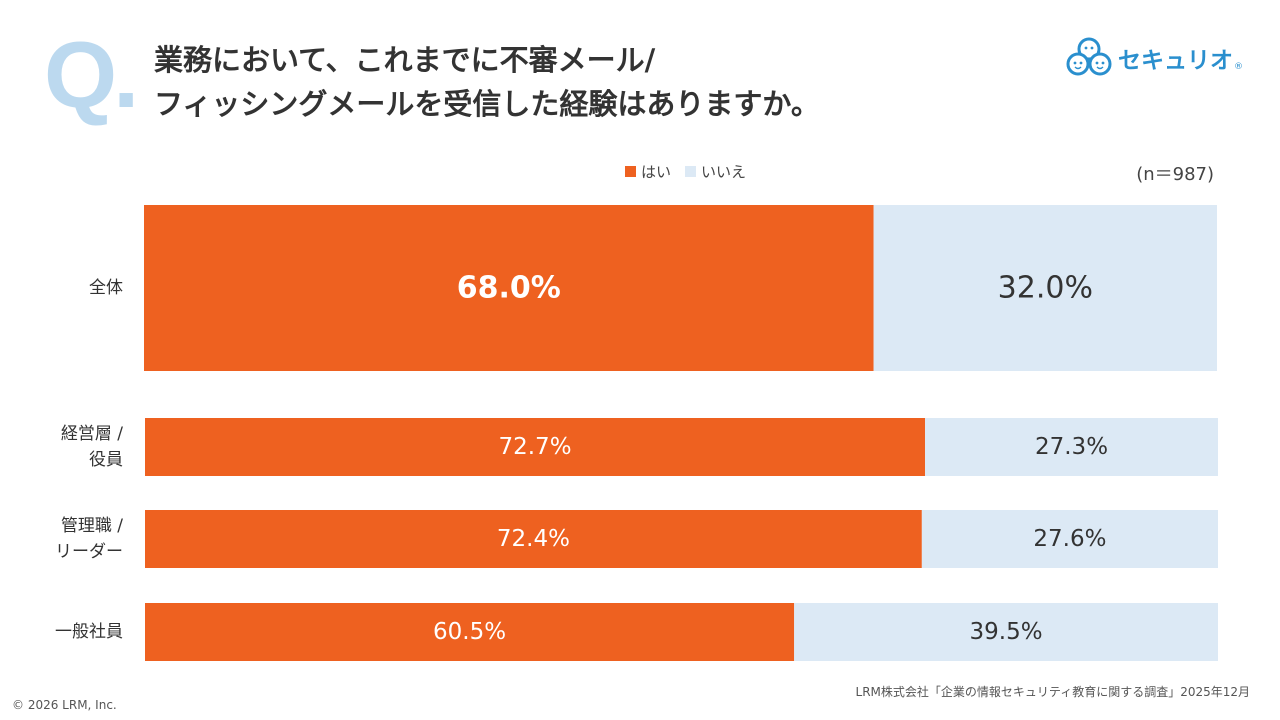 The image size is (1280, 720). I want to click on data-label-yes-1: 72.7%, so click(534, 447).